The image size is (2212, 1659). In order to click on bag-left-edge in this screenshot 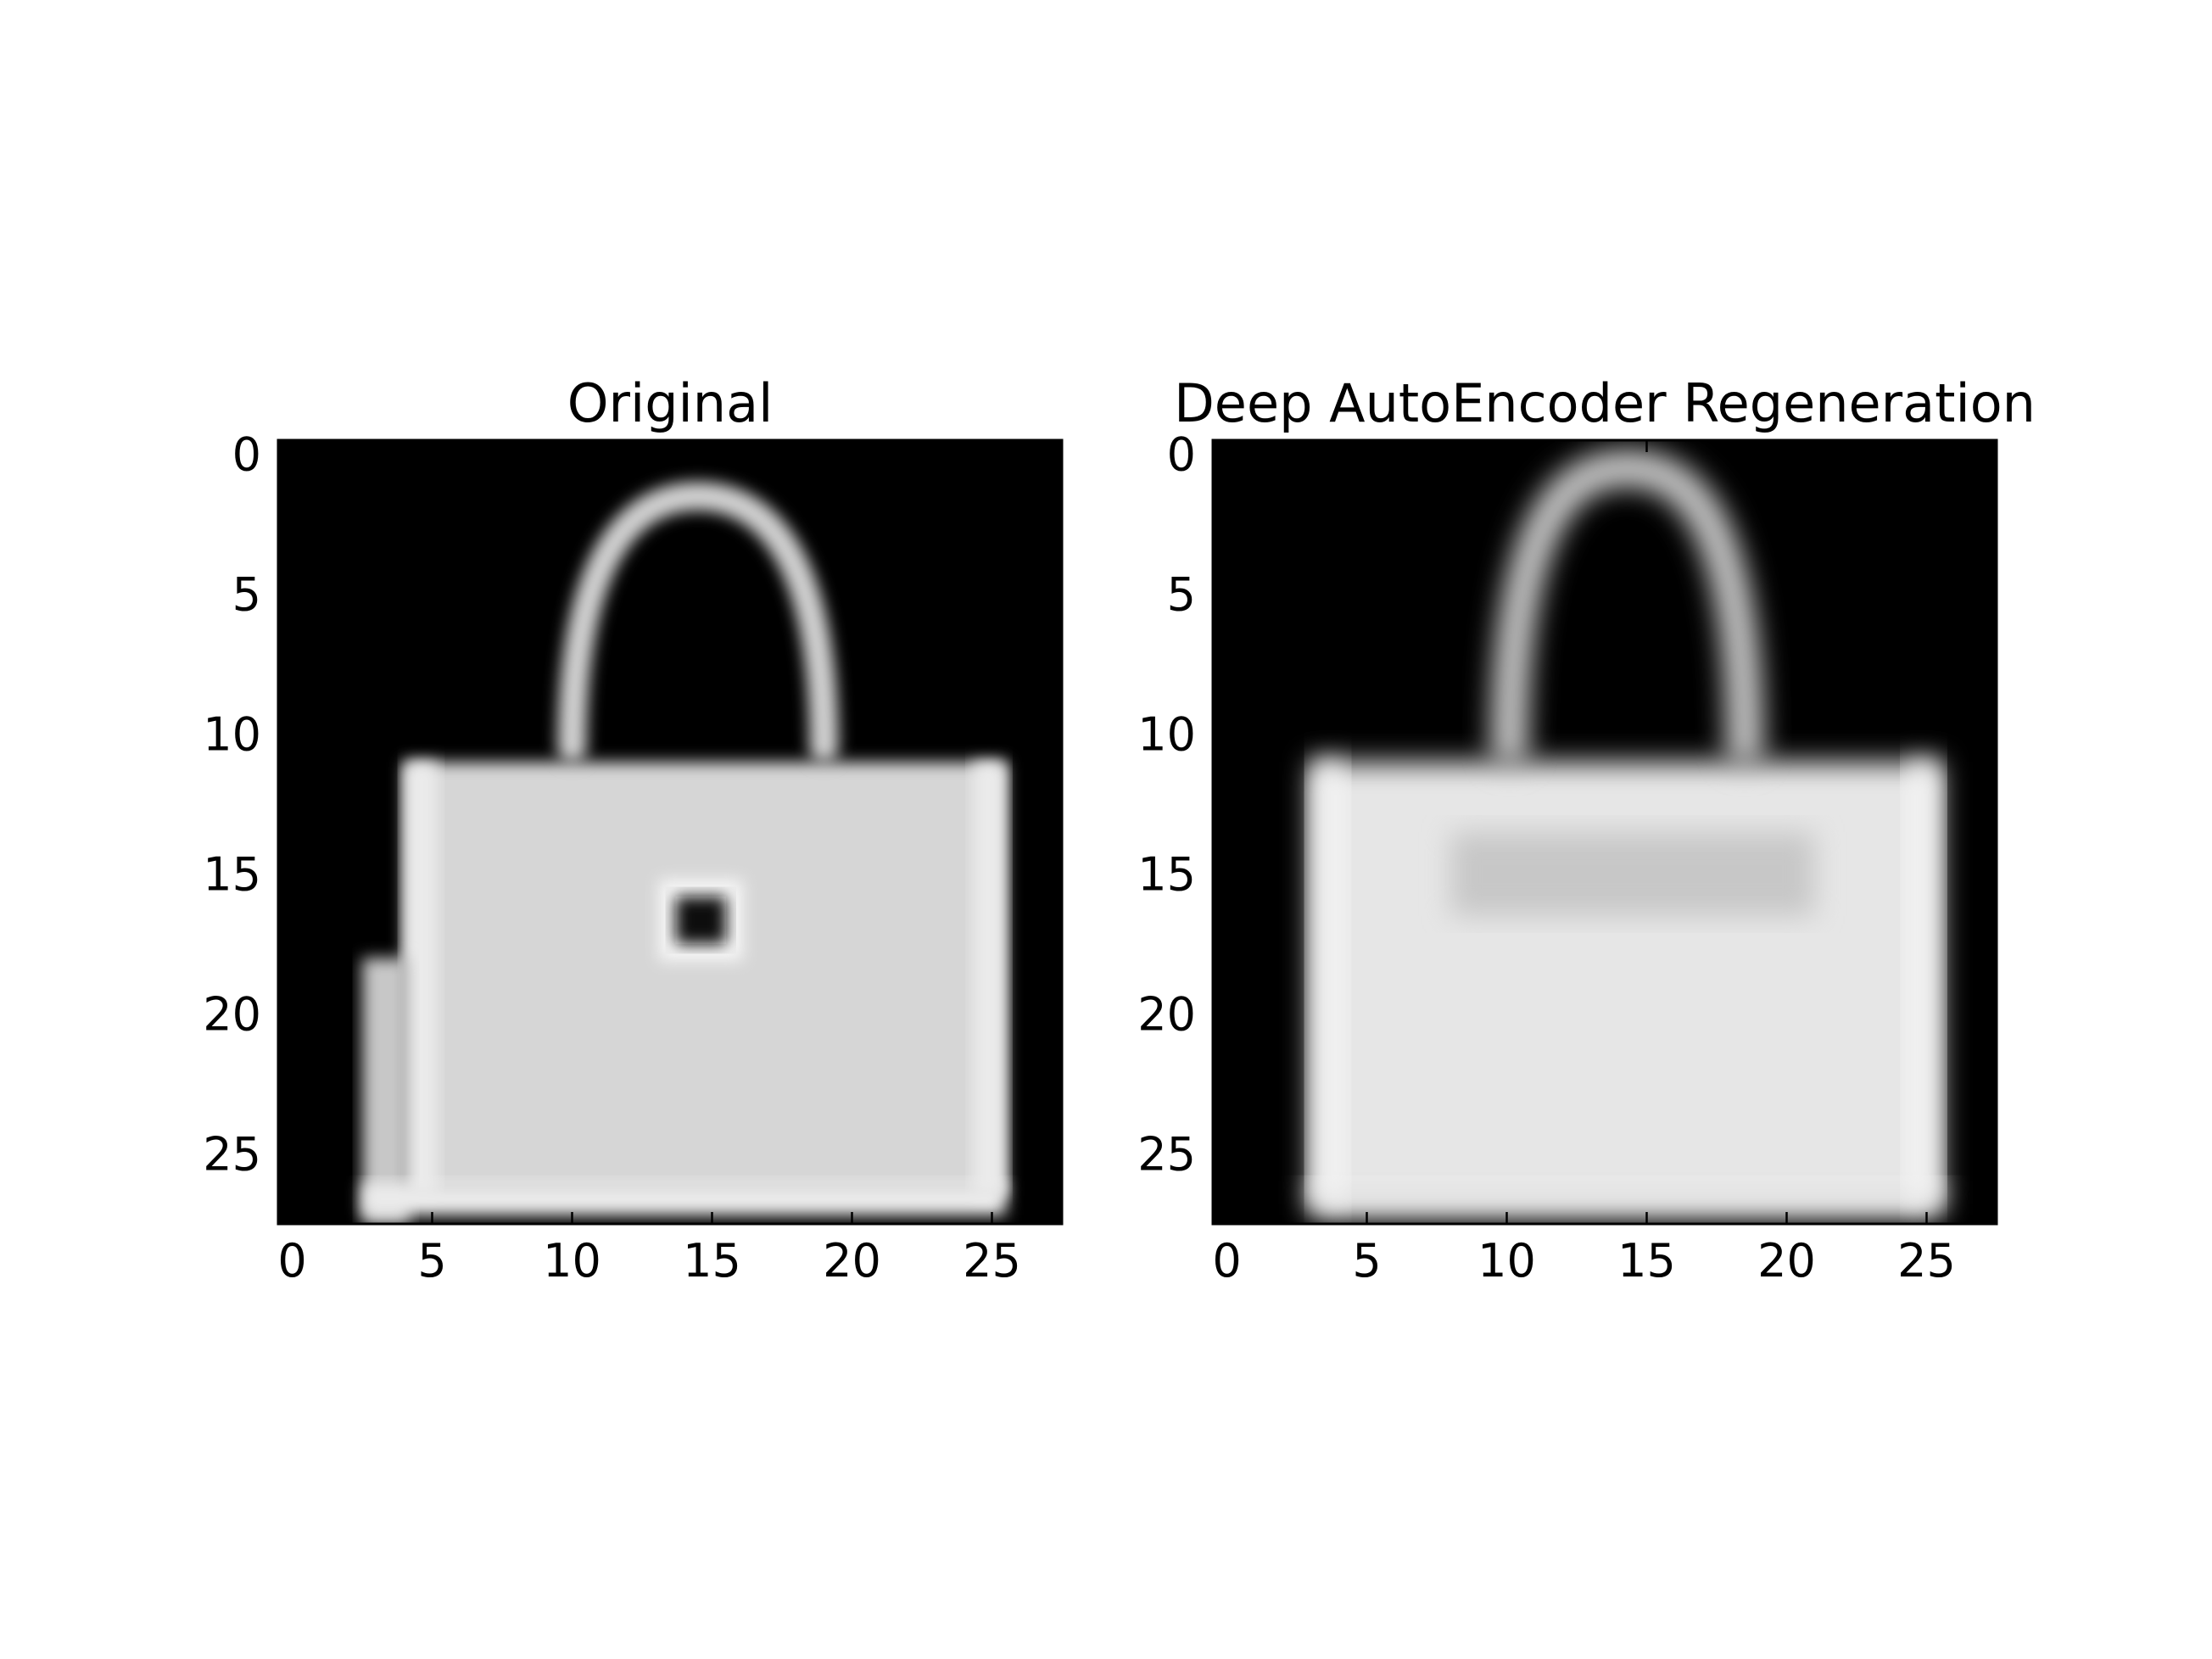, I will do `click(1328, 983)`.